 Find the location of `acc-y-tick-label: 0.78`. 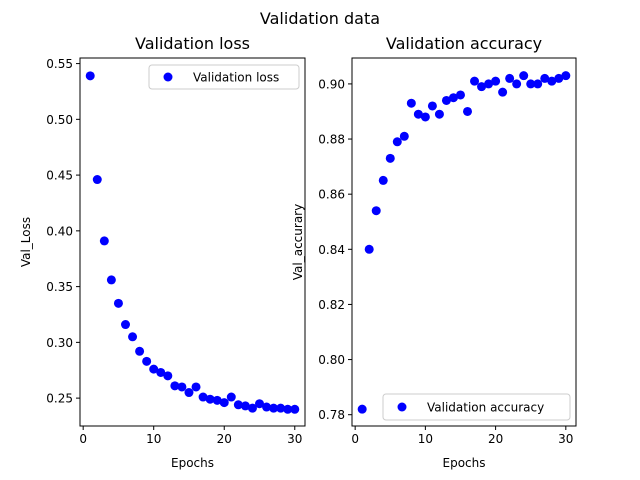

acc-y-tick-label: 0.78 is located at coordinates (331, 415).